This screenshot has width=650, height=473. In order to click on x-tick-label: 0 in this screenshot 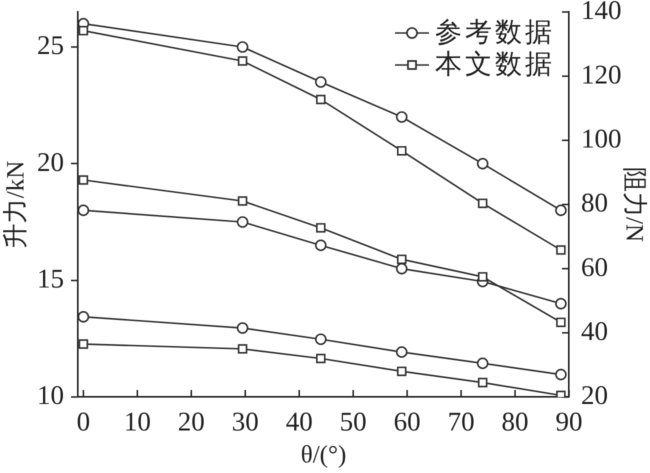, I will do `click(83, 421)`.